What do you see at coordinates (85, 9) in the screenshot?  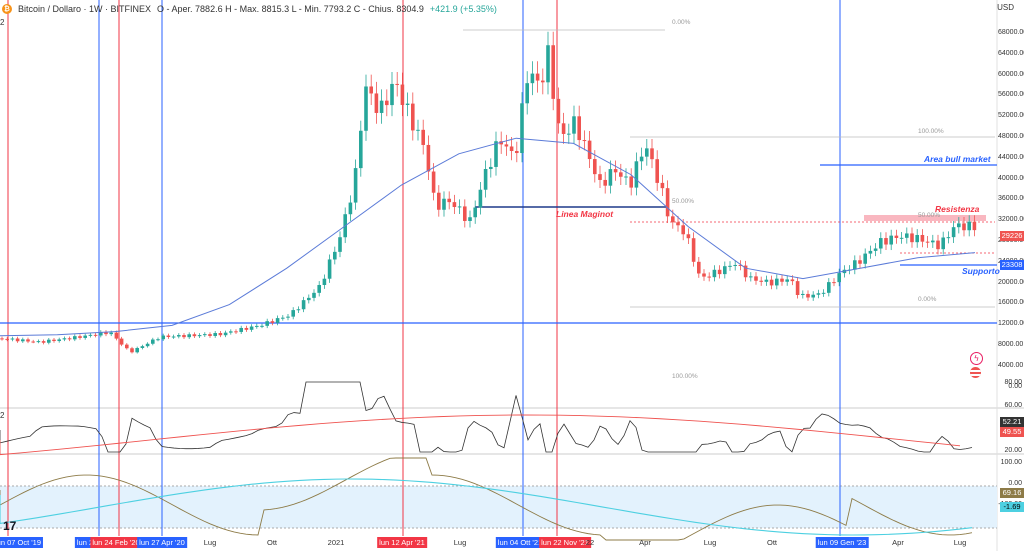 I see `symbol-title: Bitcoin / Dollaro · 1W · BITFINEX` at bounding box center [85, 9].